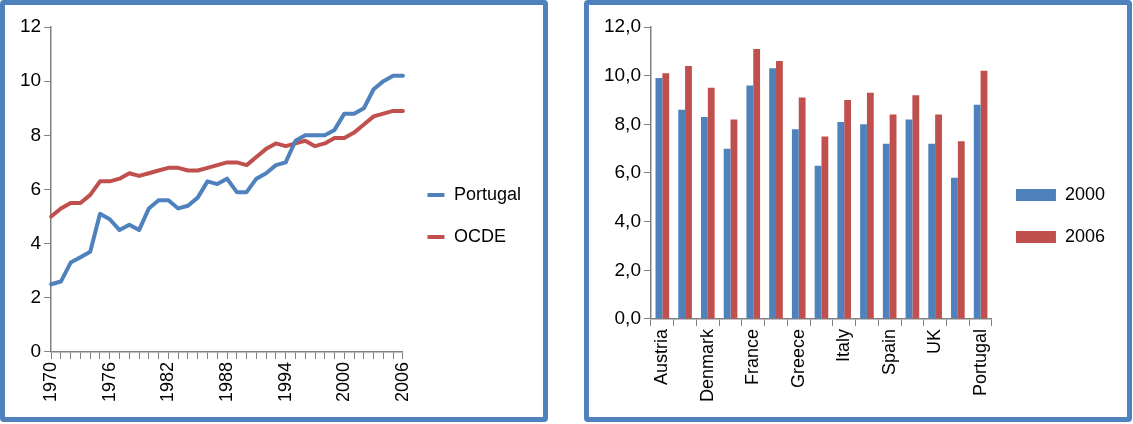 This screenshot has height=424, width=1133. Describe the element at coordinates (622, 74) in the screenshot. I see `y-tick-label: 10,0` at that location.